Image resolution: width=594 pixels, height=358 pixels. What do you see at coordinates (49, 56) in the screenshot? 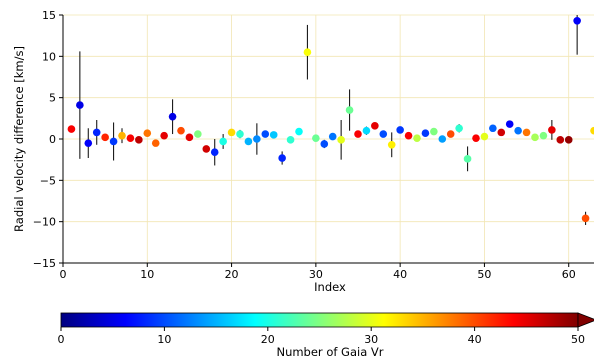
I see `y-tick-label: 10` at bounding box center [49, 56].